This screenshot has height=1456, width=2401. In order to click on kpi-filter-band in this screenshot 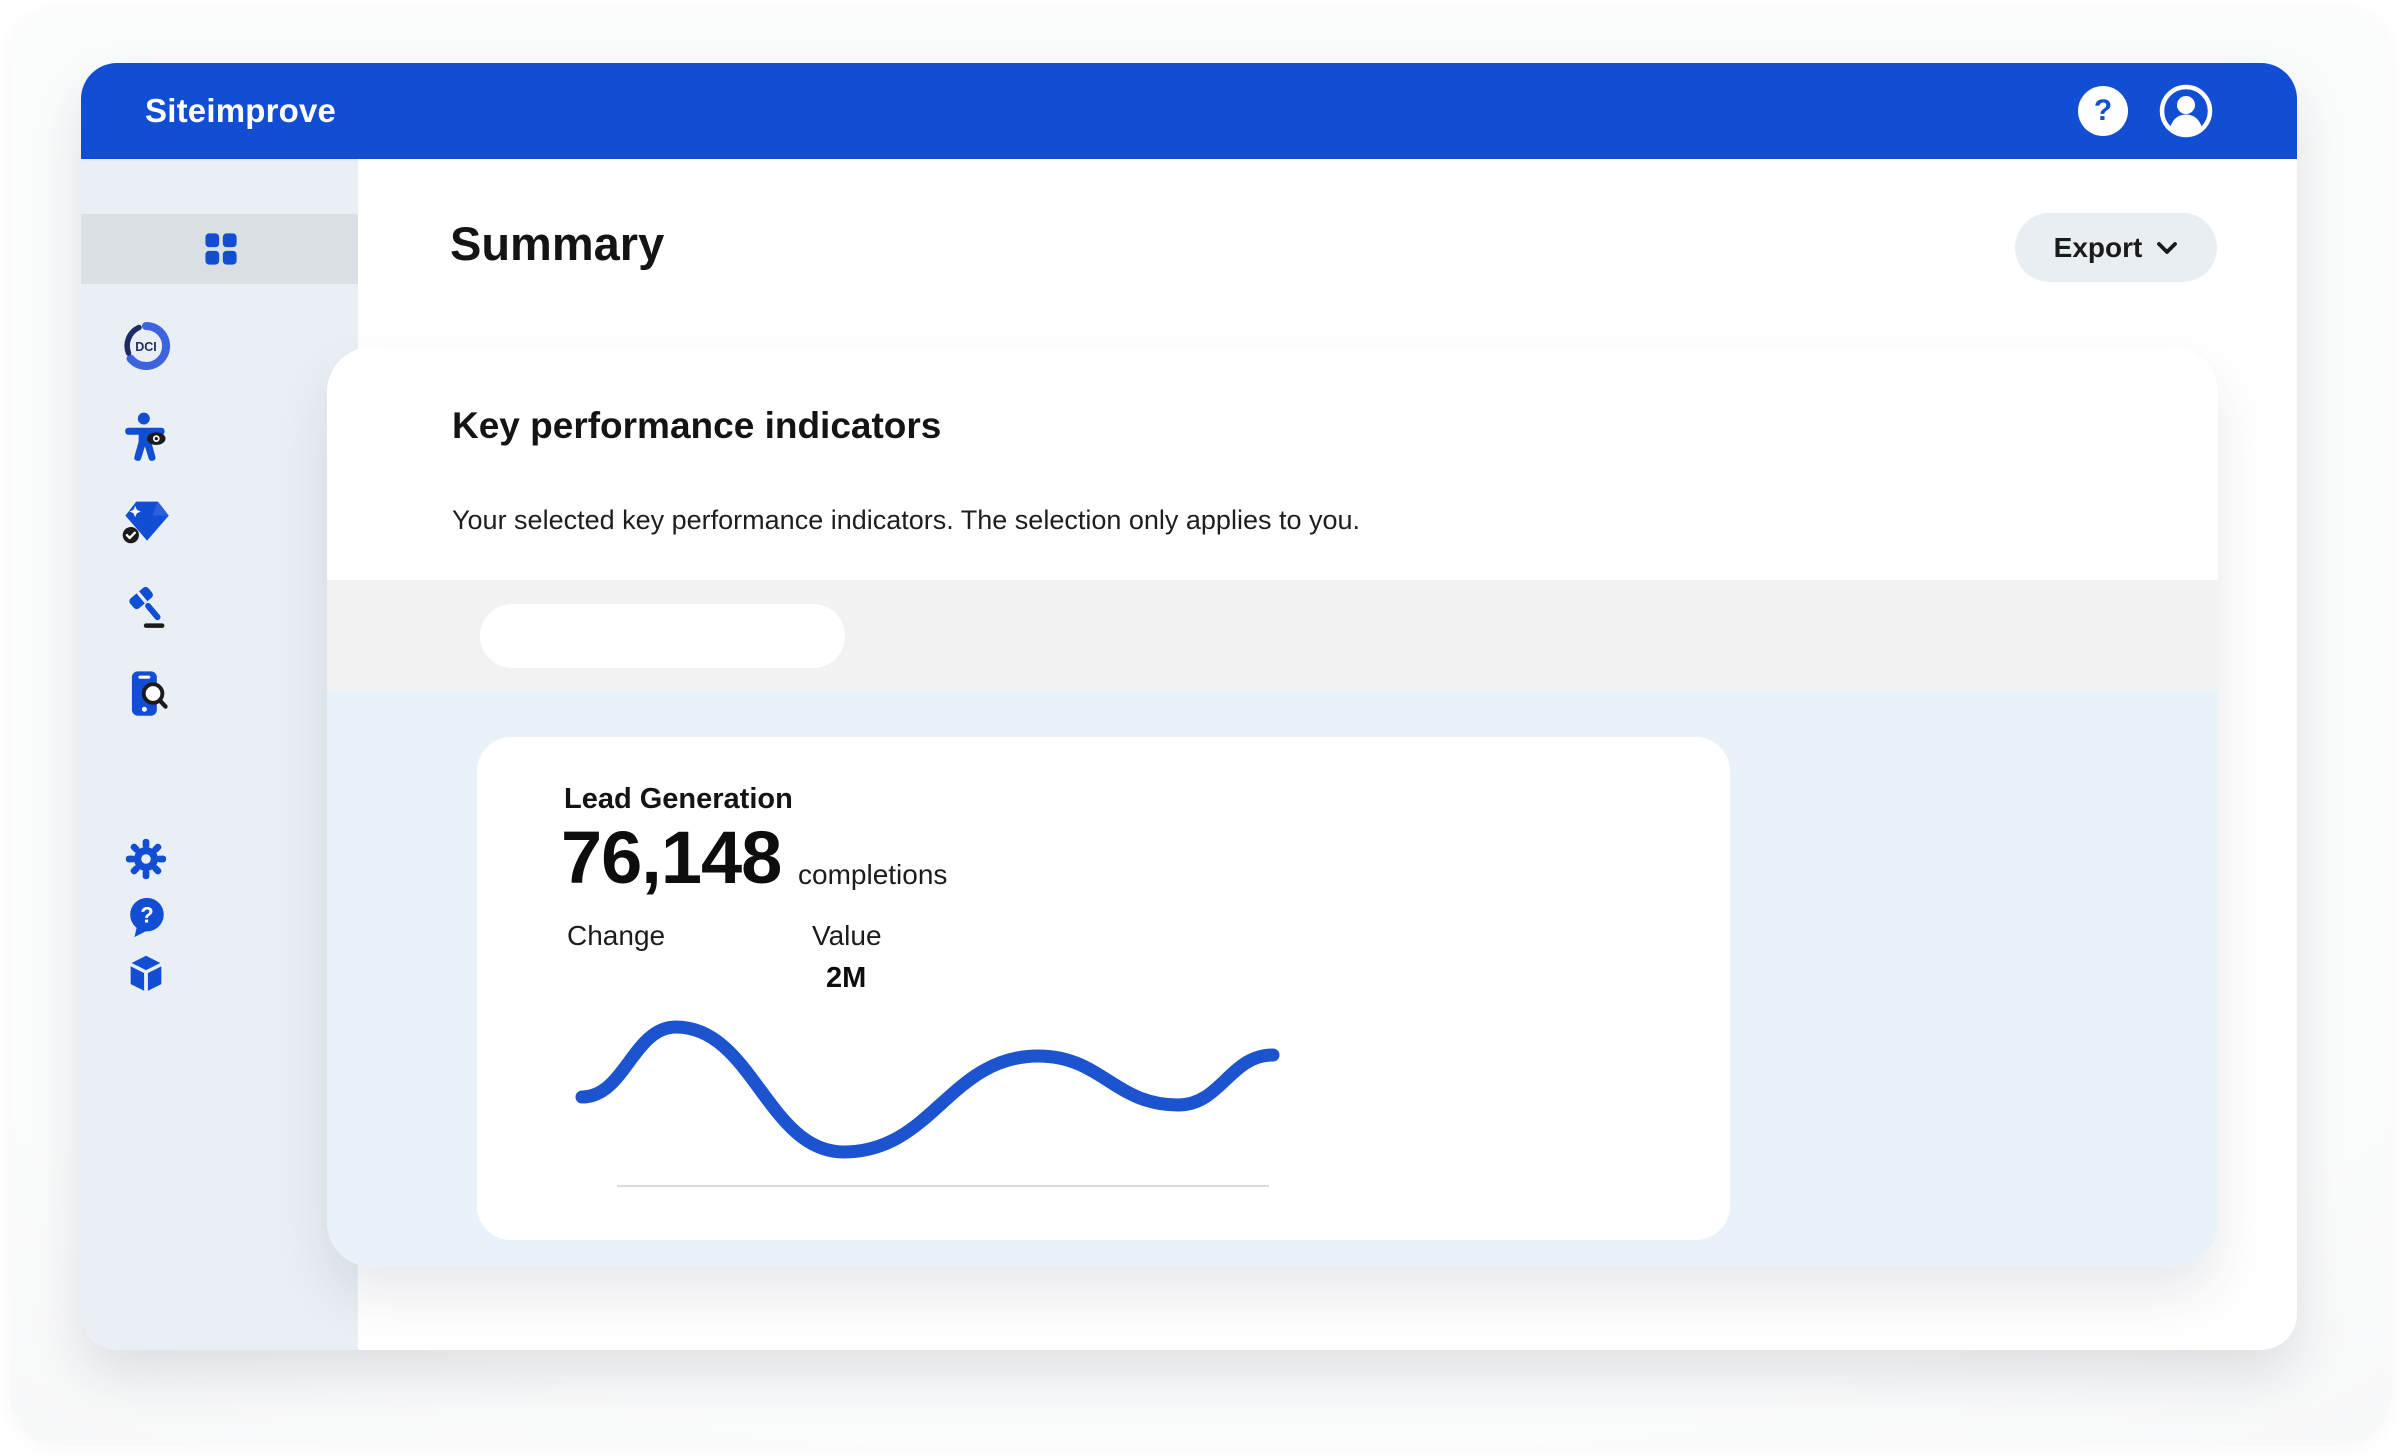, I will do `click(1272, 635)`.